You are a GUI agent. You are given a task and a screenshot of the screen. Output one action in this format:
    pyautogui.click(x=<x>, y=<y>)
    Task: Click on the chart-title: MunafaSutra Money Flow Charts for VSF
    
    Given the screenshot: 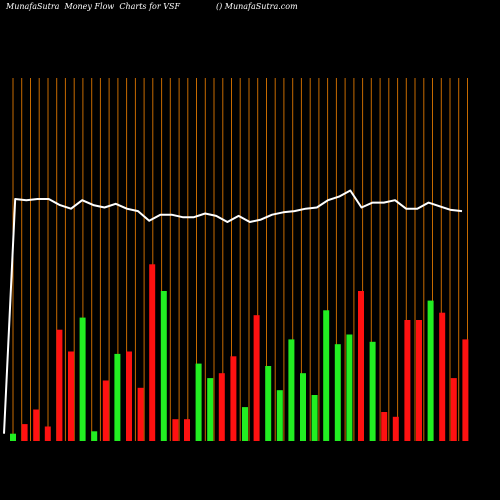 What is the action you would take?
    pyautogui.click(x=93, y=6)
    